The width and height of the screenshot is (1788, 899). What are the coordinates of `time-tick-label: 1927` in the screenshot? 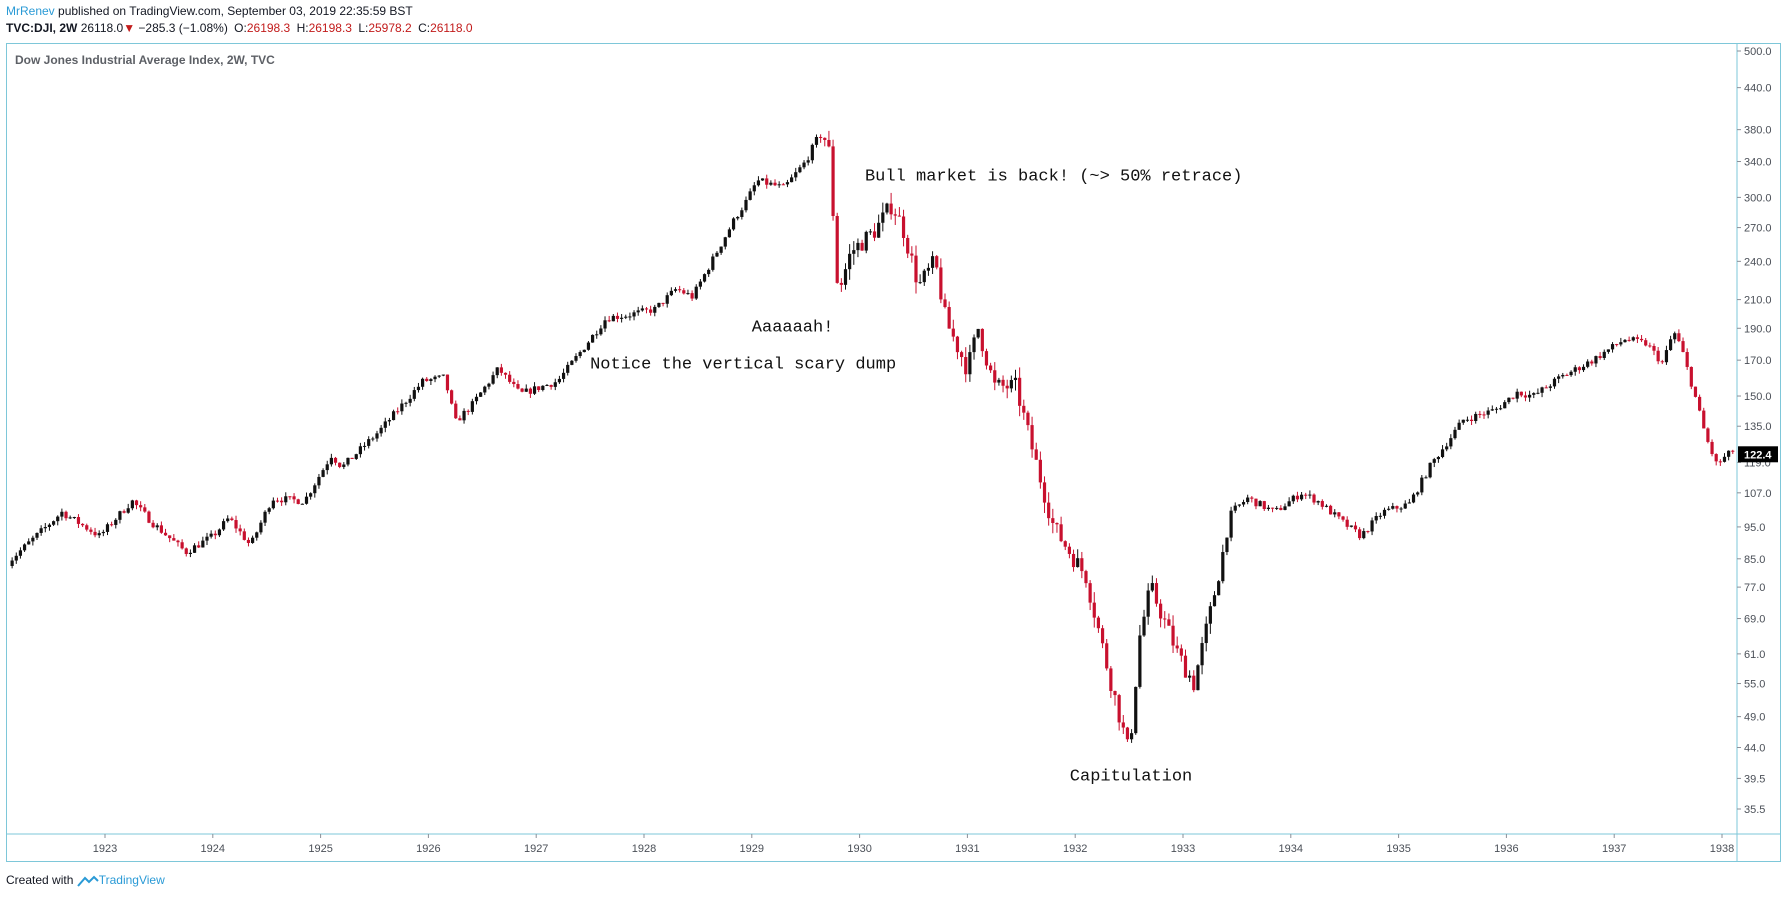 It's located at (536, 849).